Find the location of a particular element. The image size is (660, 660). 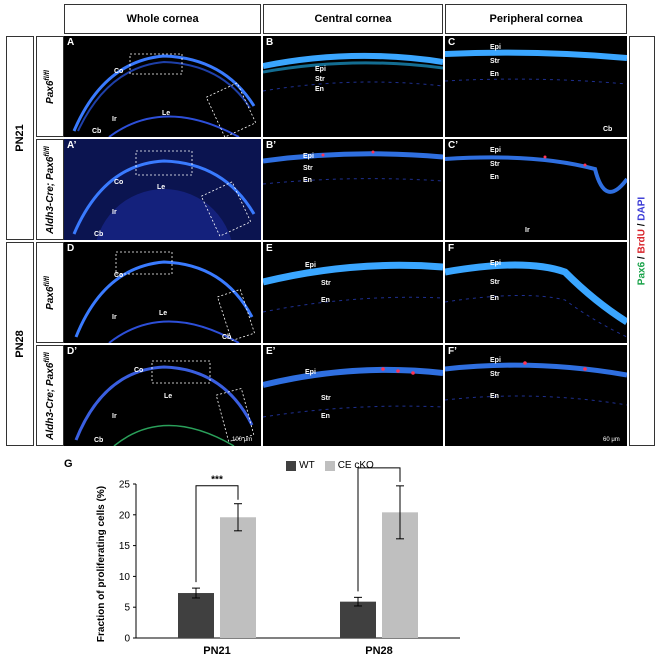

panel-peripheral-pn28-ctrl: F Epi Str En is located at coordinates (536, 292).